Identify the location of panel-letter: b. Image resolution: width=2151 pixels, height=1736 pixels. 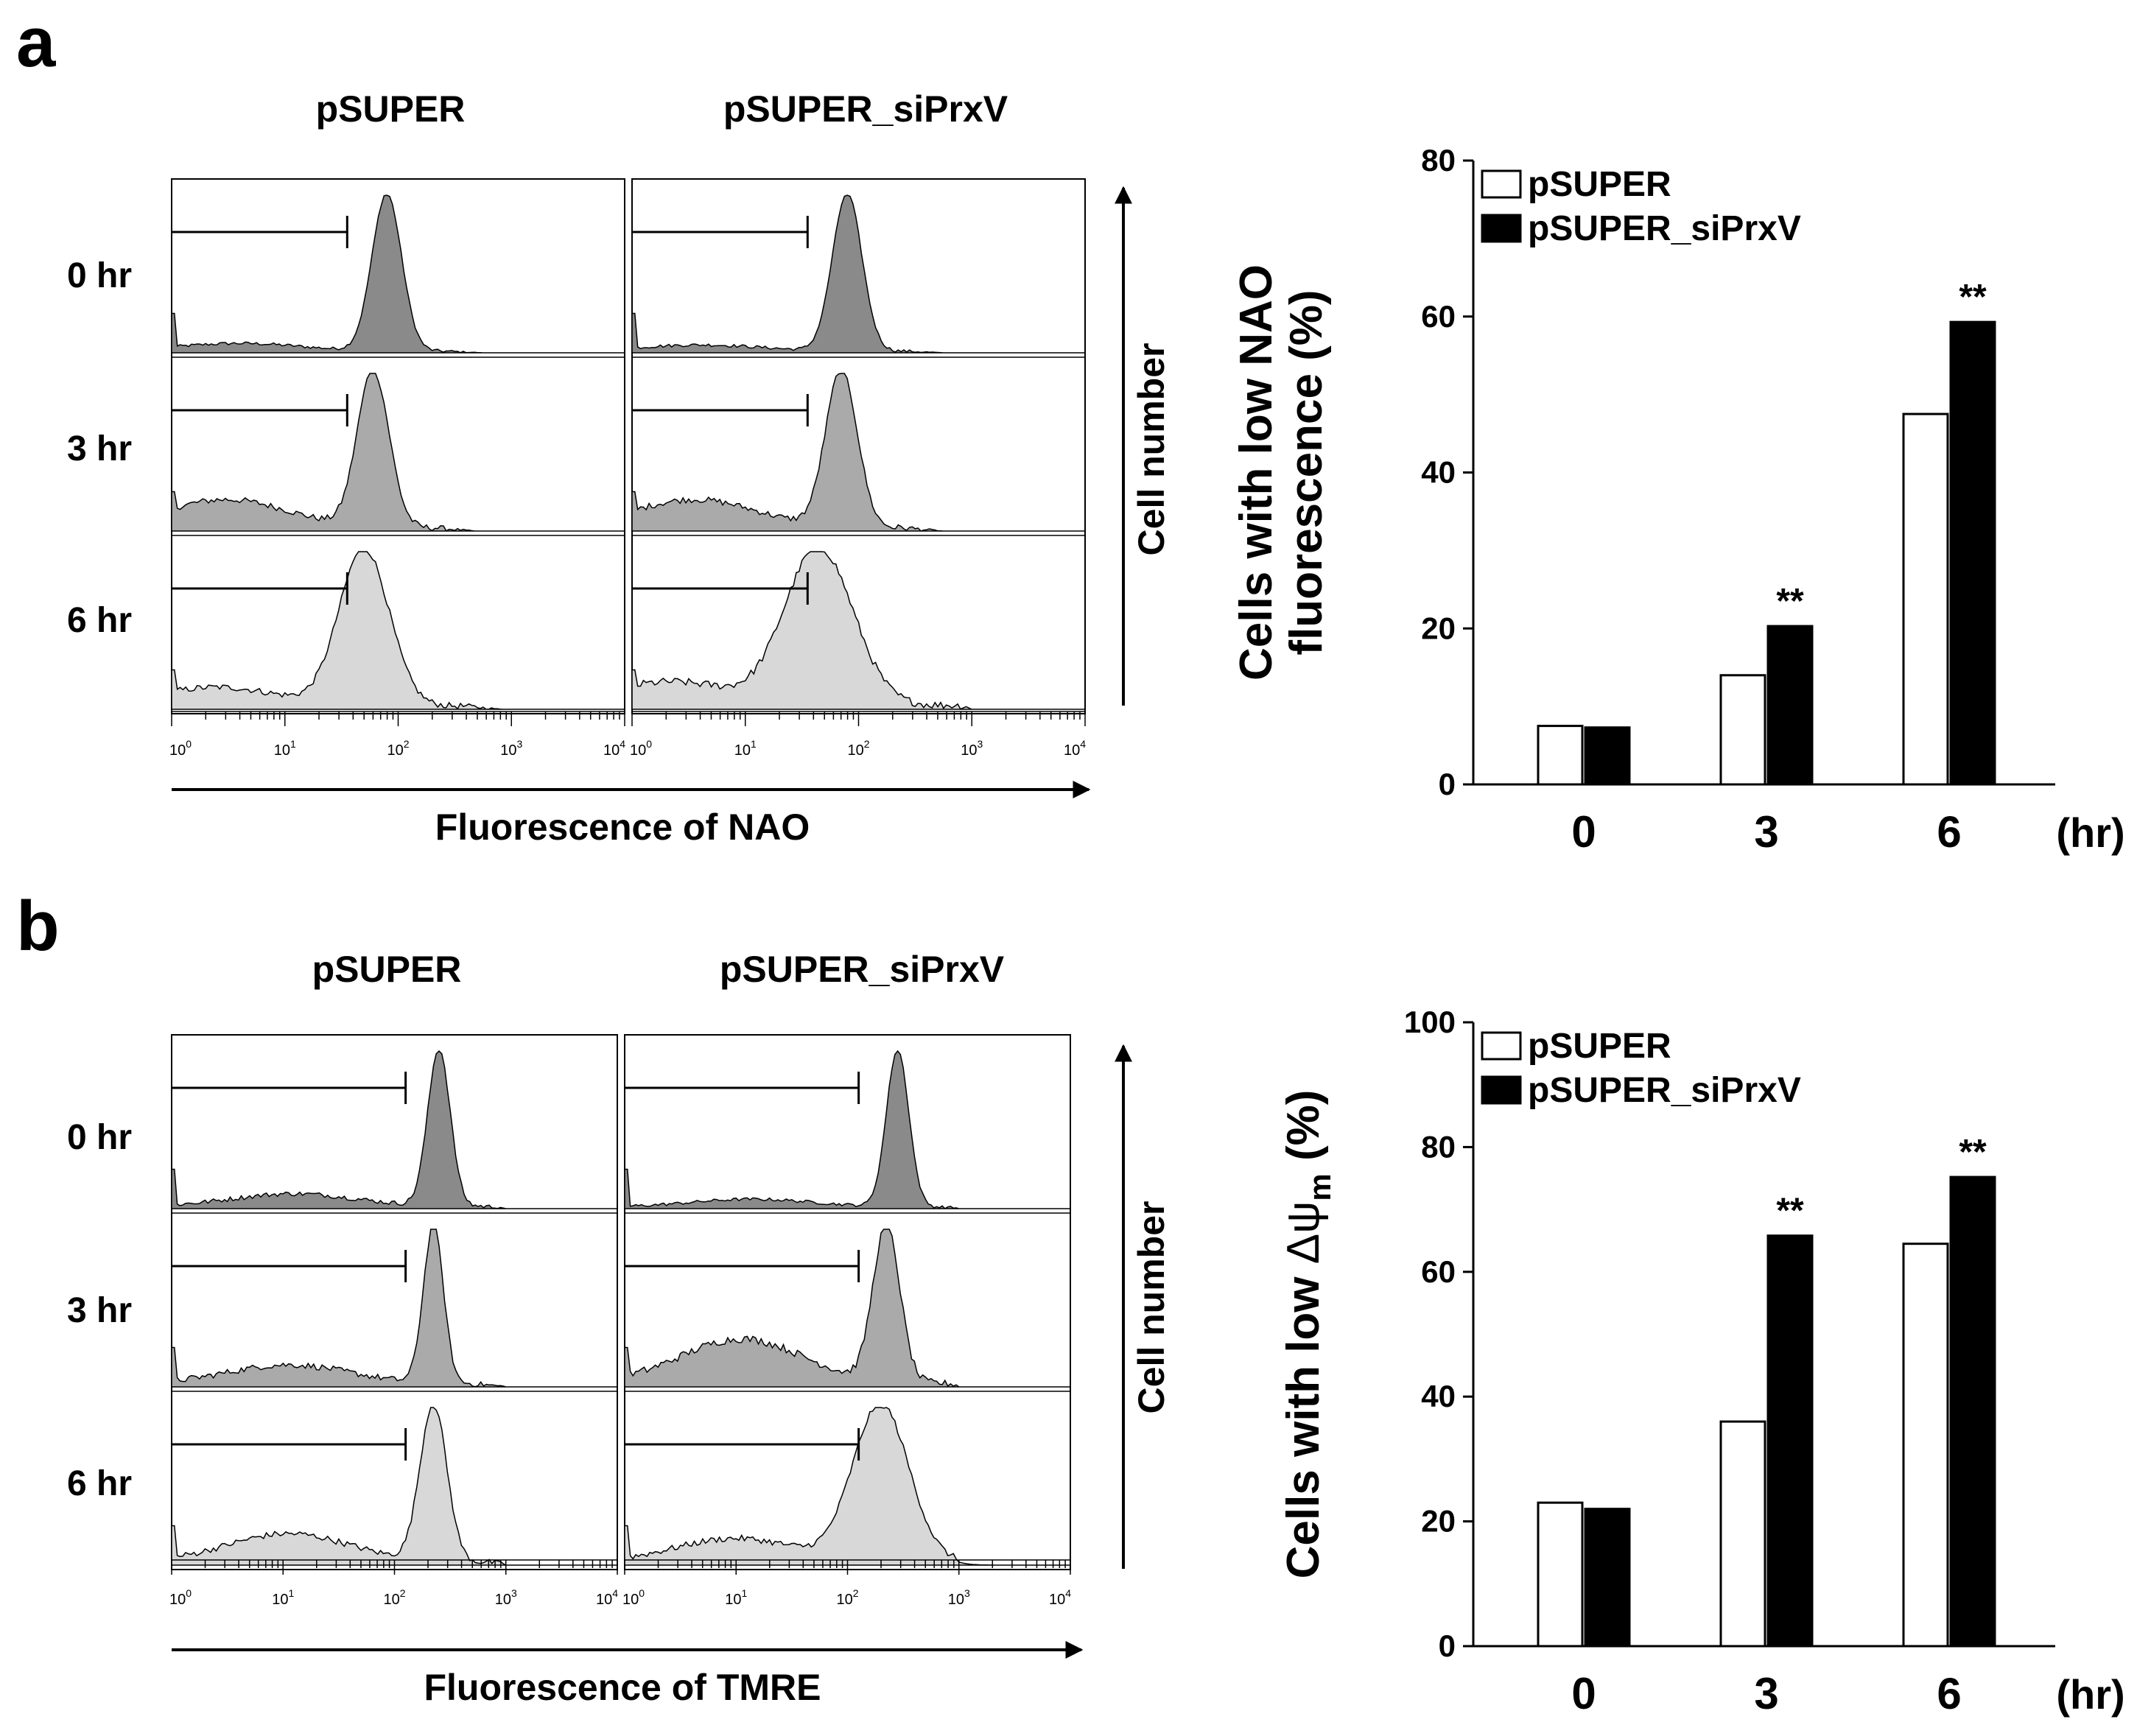
(38, 926).